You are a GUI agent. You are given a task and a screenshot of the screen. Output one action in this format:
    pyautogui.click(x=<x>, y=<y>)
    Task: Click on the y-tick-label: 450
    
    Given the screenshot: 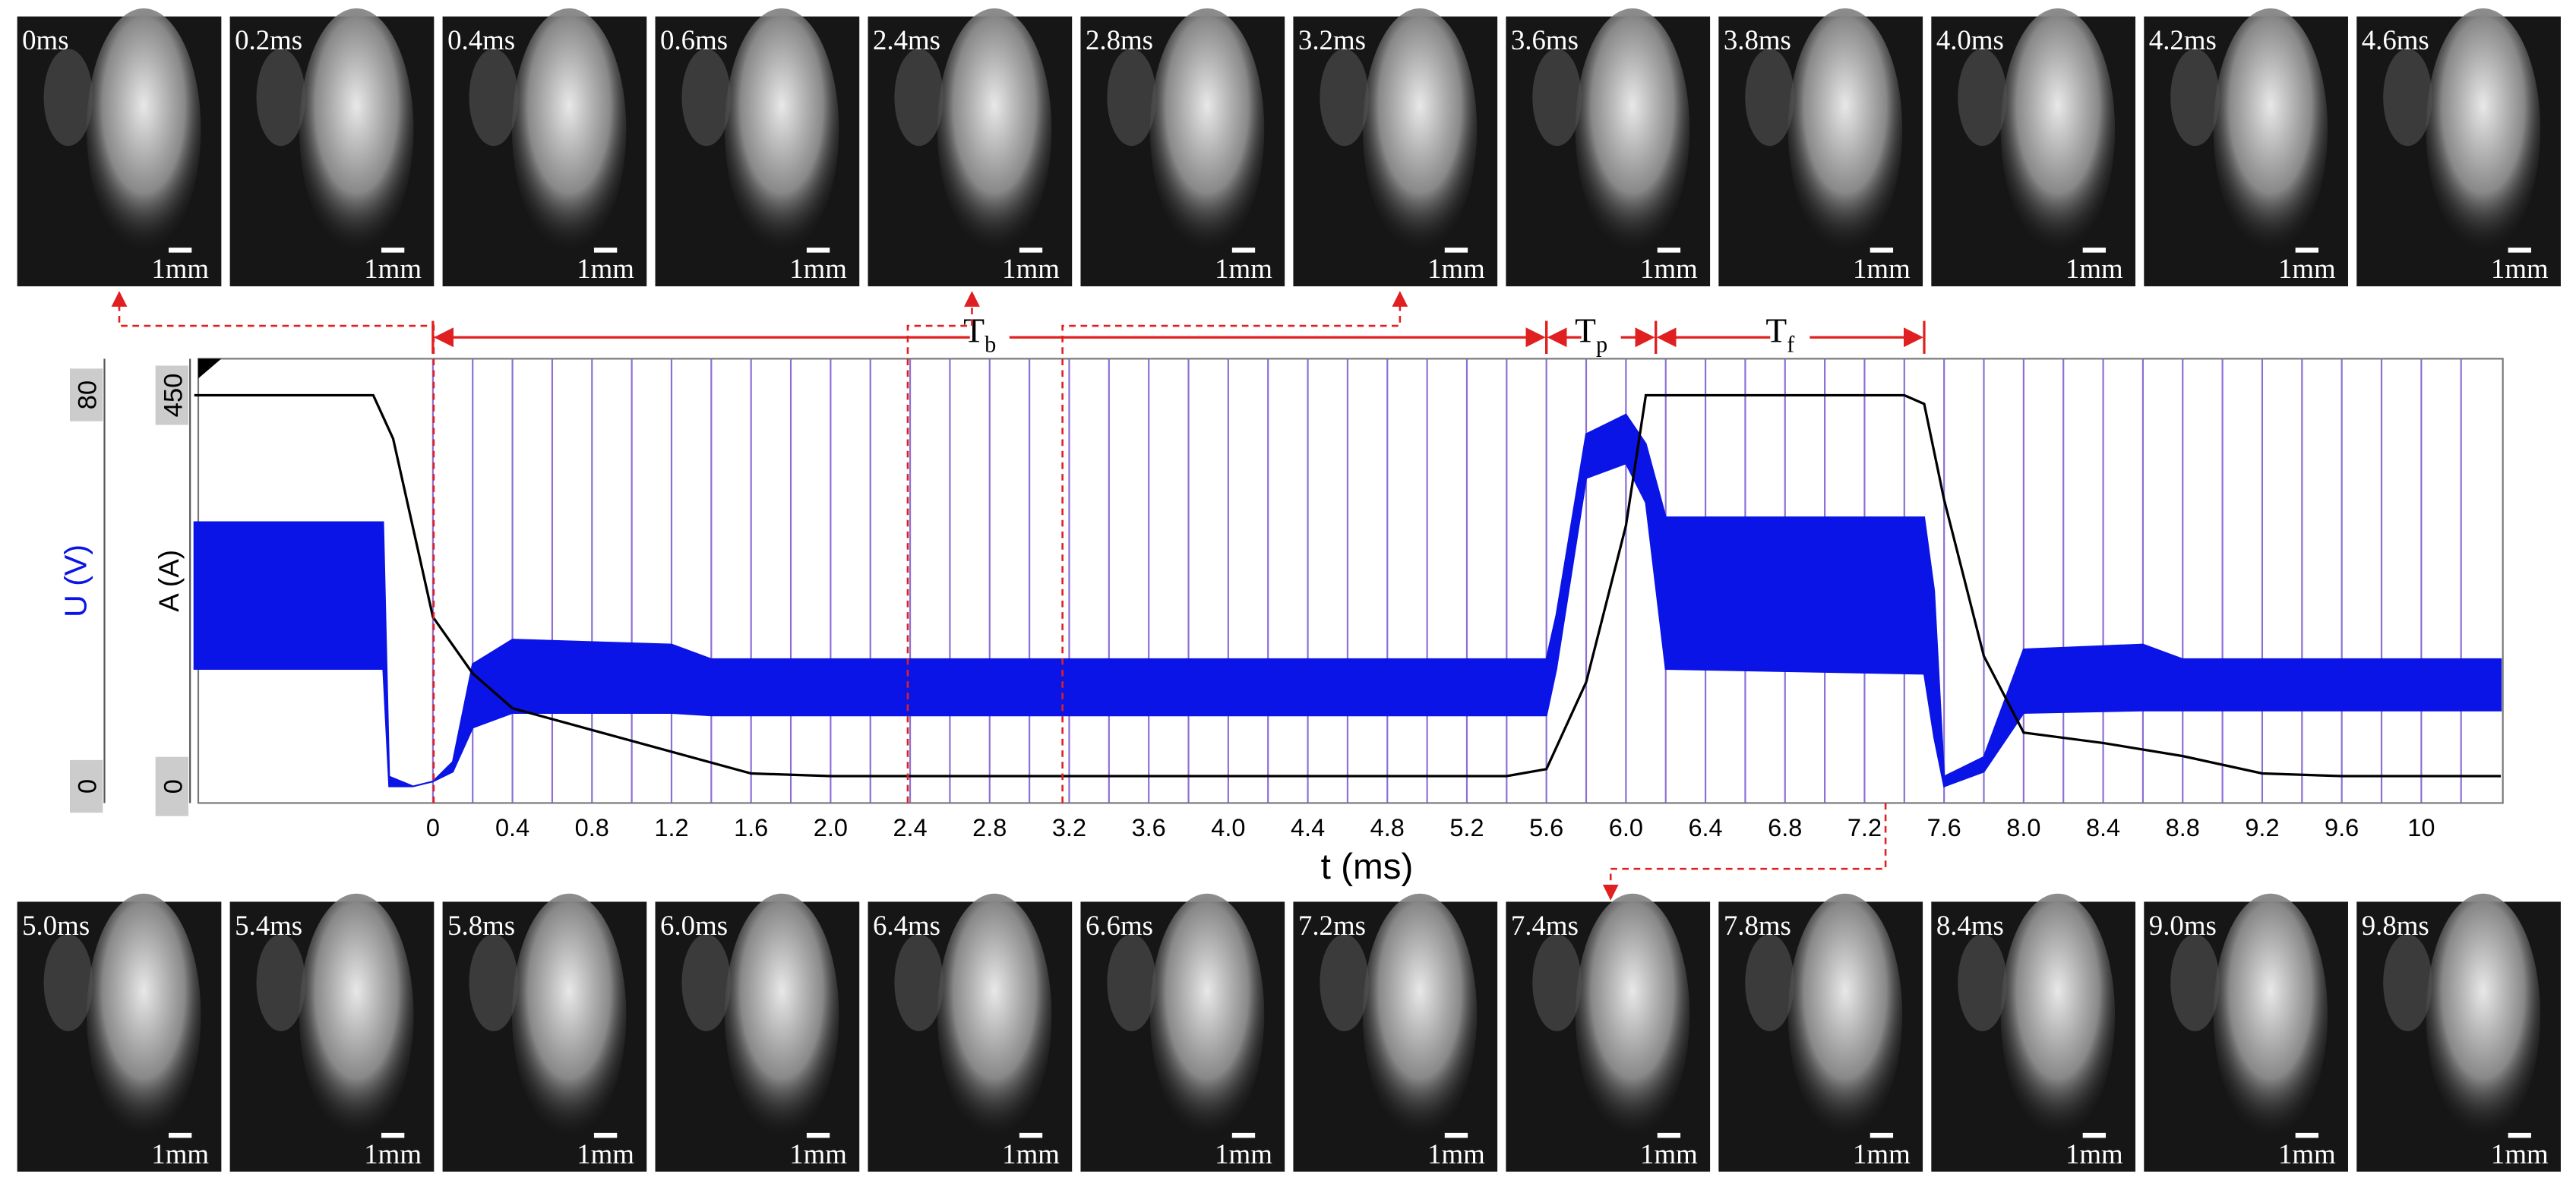 What is the action you would take?
    pyautogui.click(x=173, y=396)
    